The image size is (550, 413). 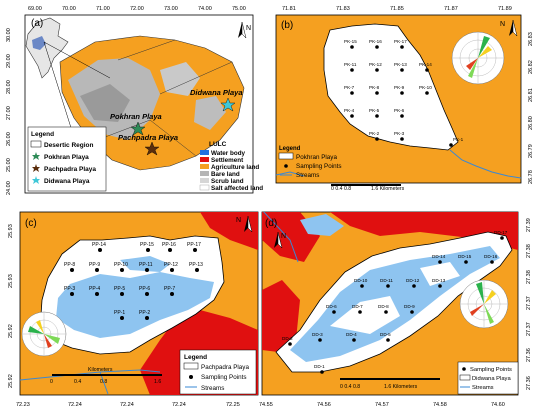 I want to click on svg-text: PK-13, so click(x=400, y=64).